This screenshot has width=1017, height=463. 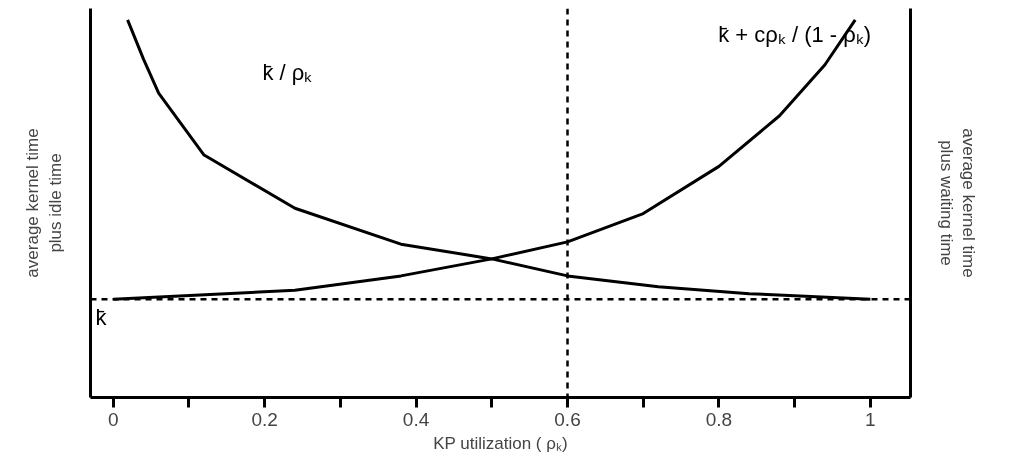 What do you see at coordinates (416, 419) in the screenshot?
I see `x-tick-label: 0.4` at bounding box center [416, 419].